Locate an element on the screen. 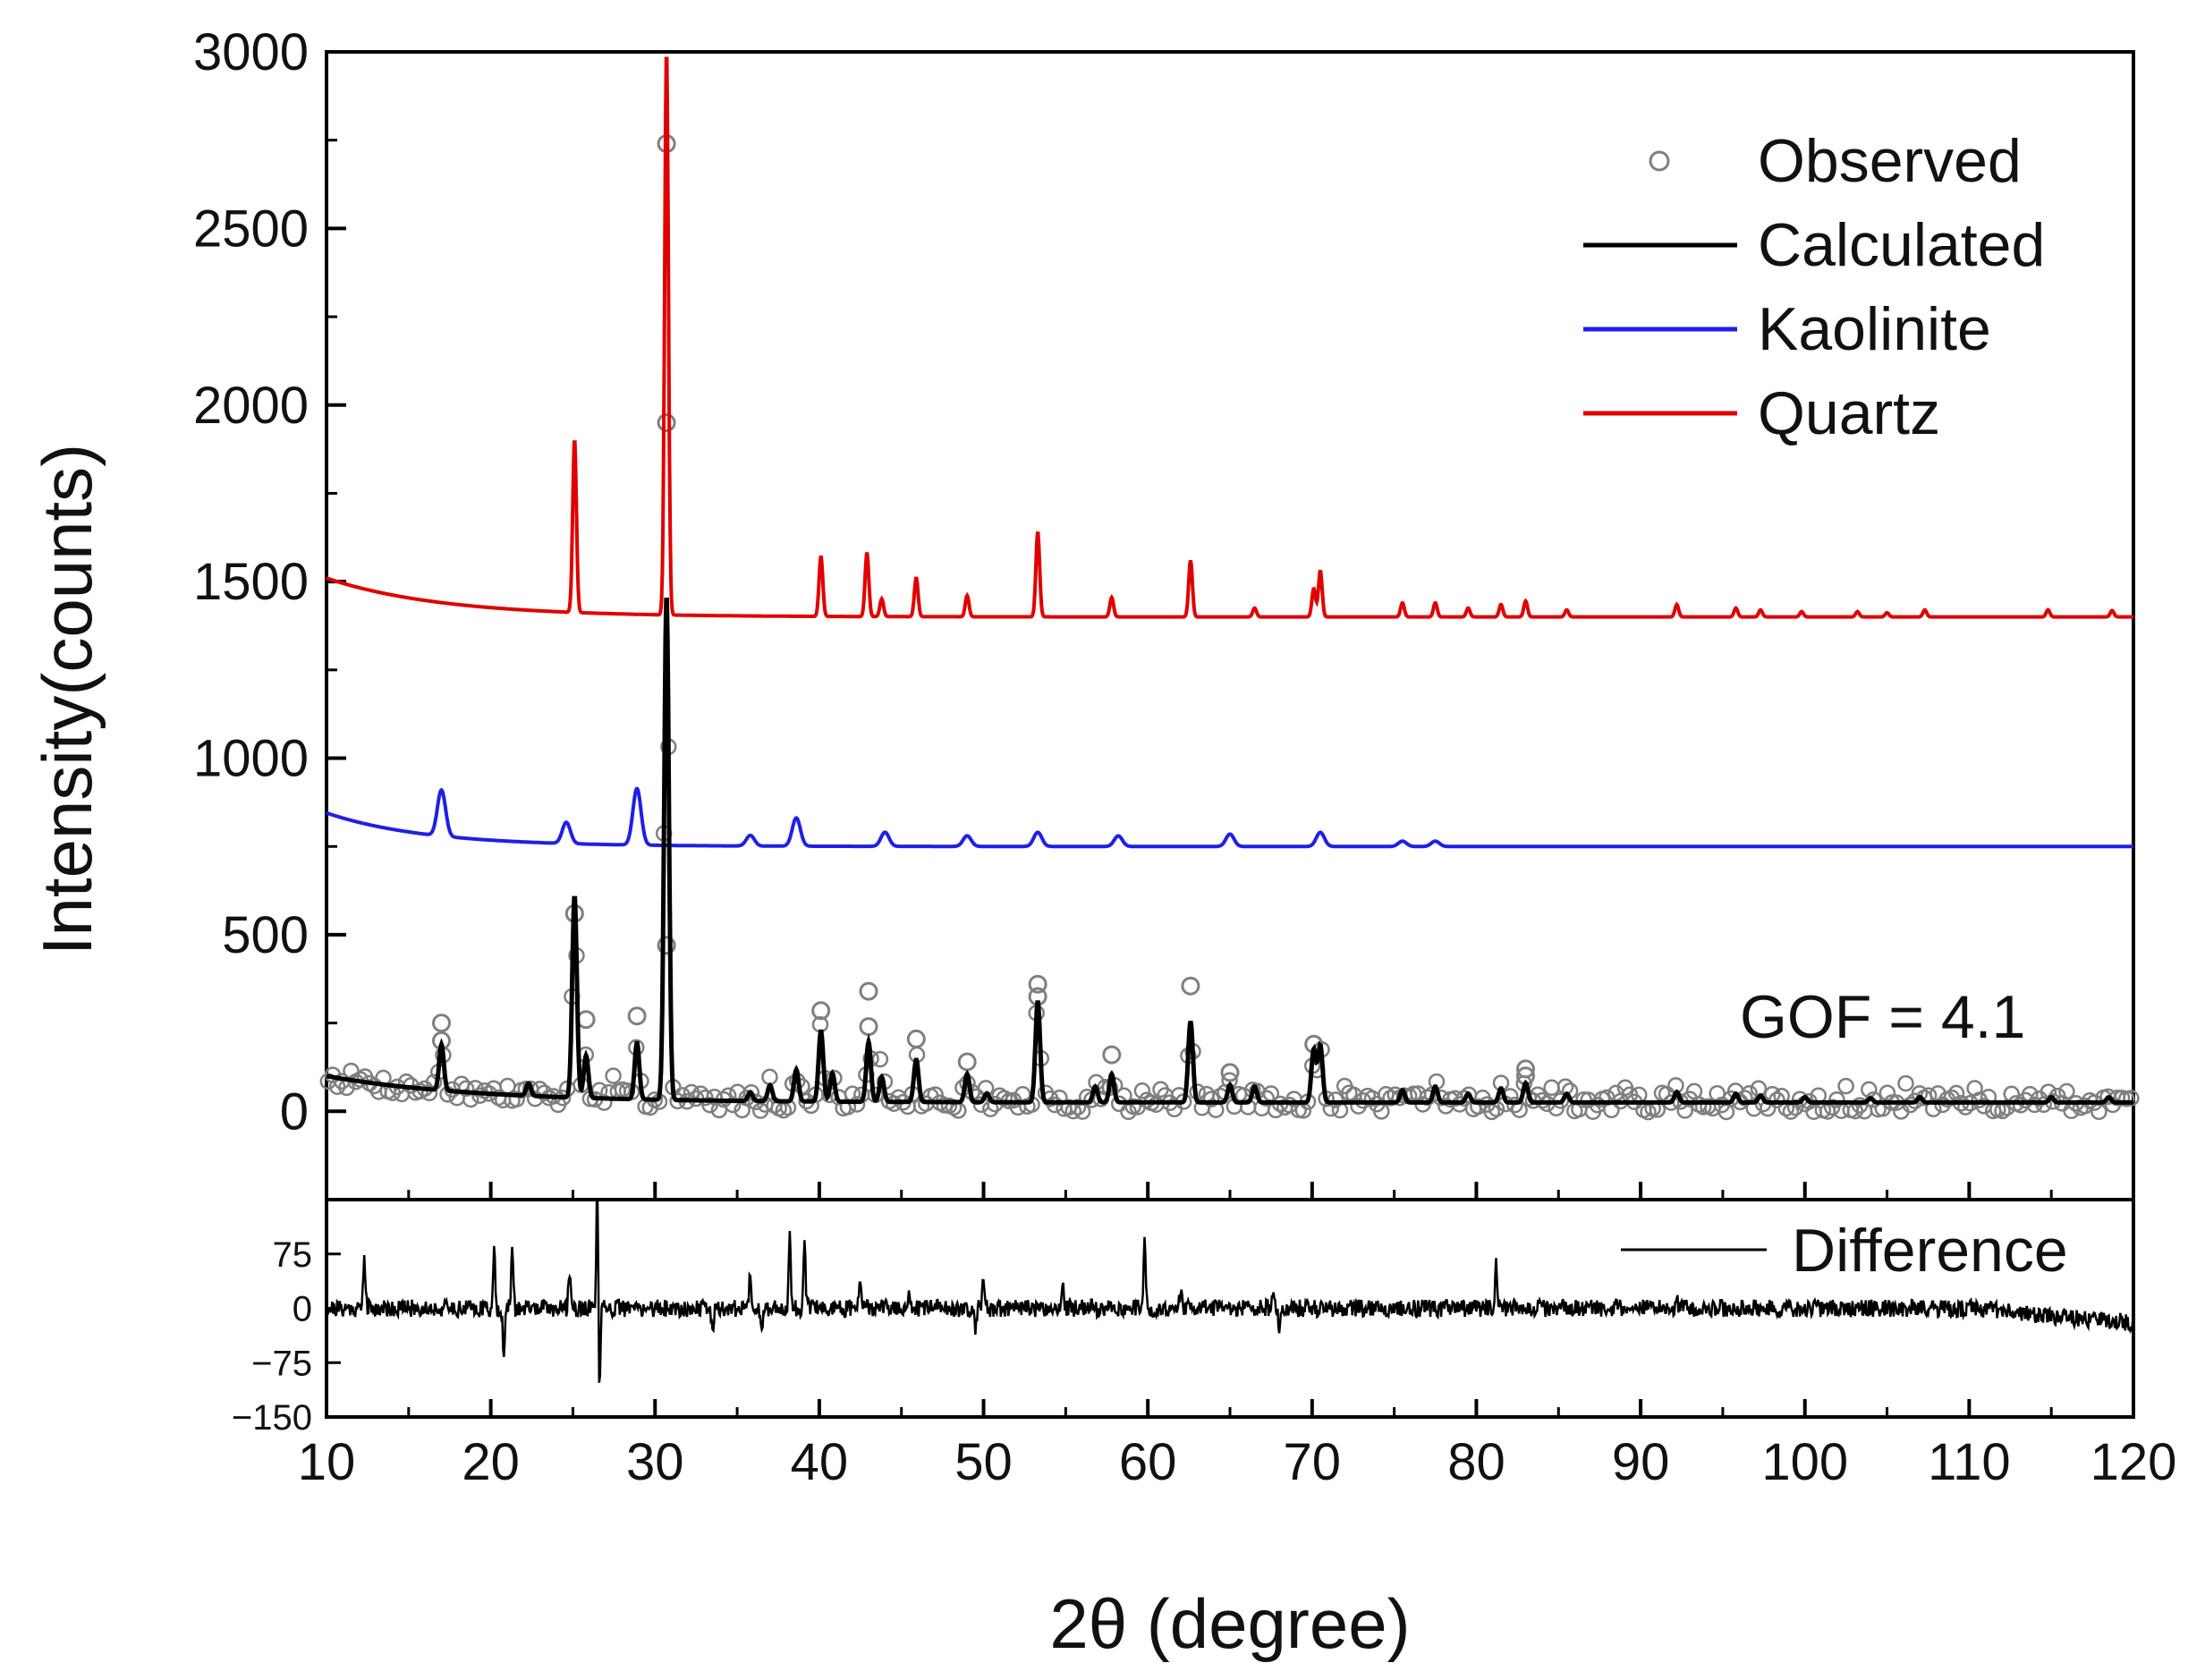 This screenshot has width=2205, height=1680. y-ticks: 0 500 1000 1500 2000 2500 3000 is located at coordinates (269, 612).